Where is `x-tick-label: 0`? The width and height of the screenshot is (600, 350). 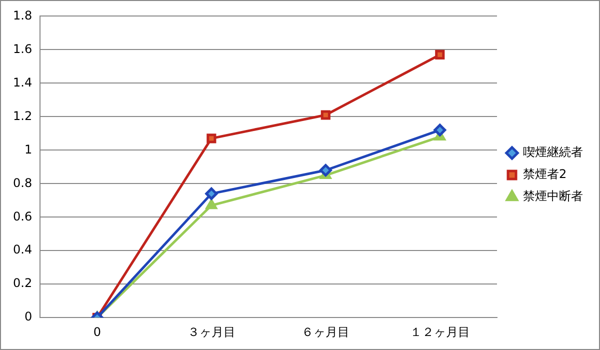
x-tick-label: 0 is located at coordinates (97, 331).